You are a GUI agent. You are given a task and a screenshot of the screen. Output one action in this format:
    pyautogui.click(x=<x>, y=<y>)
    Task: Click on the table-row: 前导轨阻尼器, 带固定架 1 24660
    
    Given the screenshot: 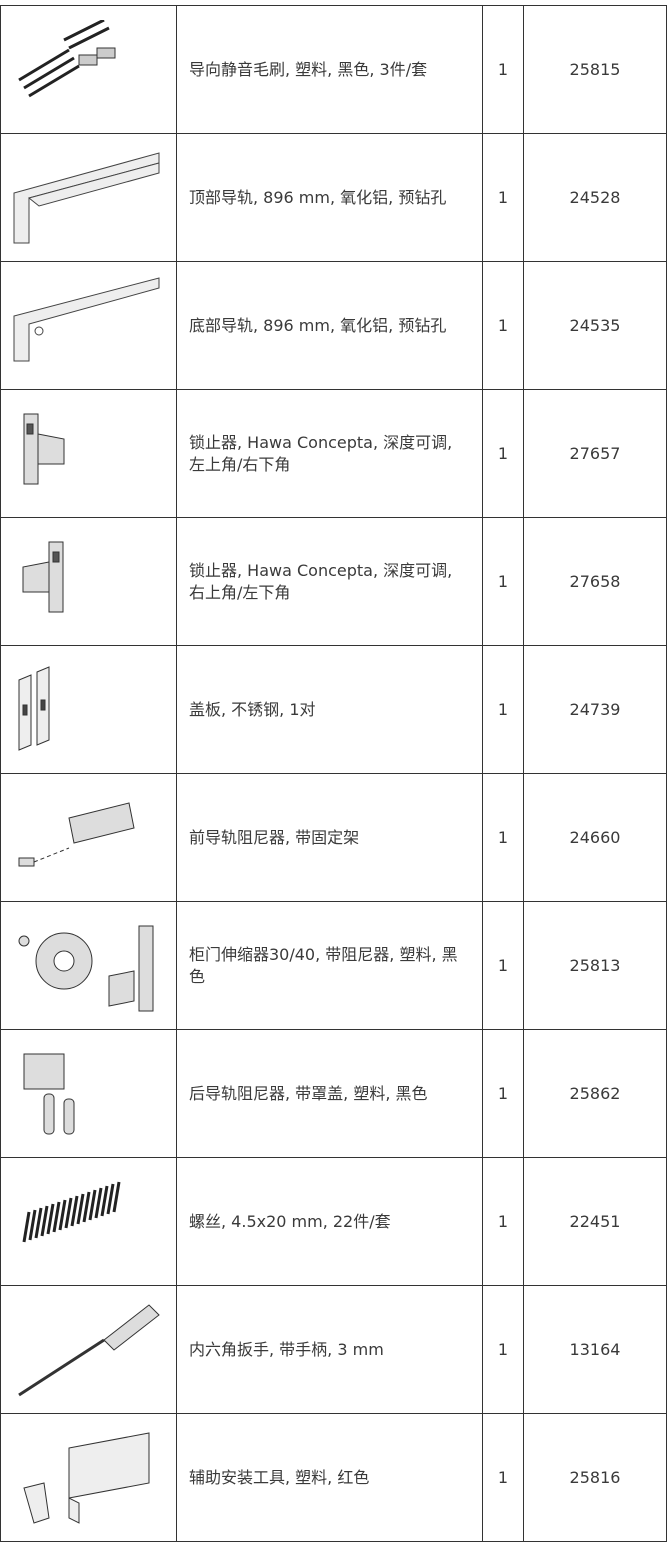 What is the action you would take?
    pyautogui.click(x=333, y=837)
    